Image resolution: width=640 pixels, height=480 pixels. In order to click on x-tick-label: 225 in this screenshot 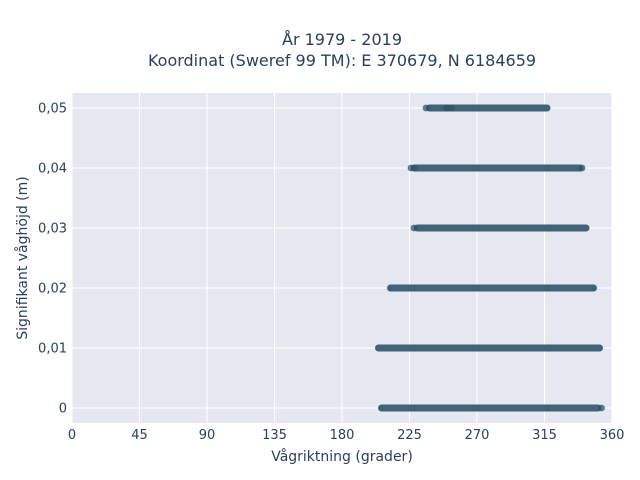, I will do `click(409, 435)`.